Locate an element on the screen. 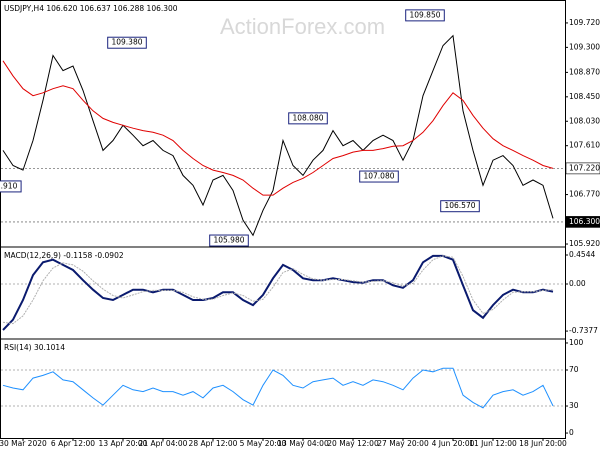 The height and width of the screenshot is (450, 600). x-tick-label: 5 May 20:00 is located at coordinates (263, 443).